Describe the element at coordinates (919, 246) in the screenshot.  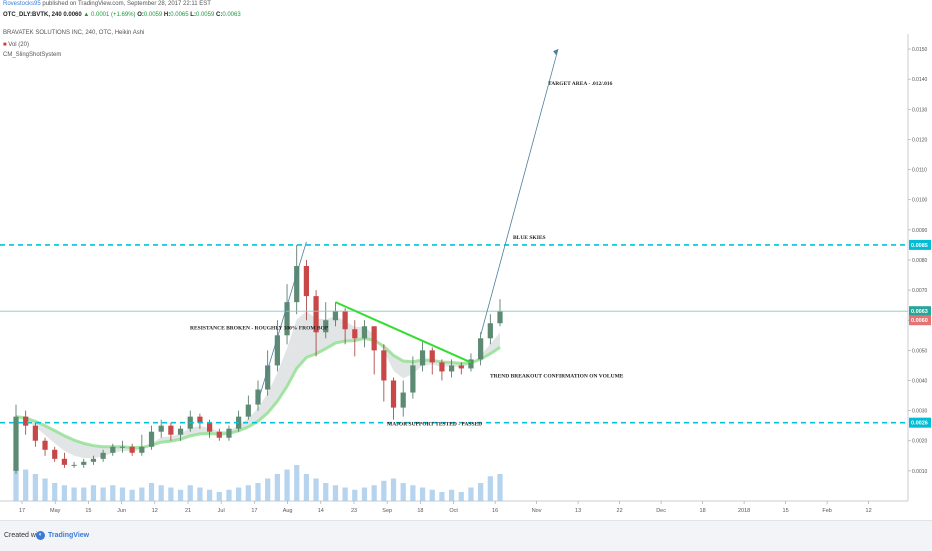
I see `price-label-text: 0.0085` at that location.